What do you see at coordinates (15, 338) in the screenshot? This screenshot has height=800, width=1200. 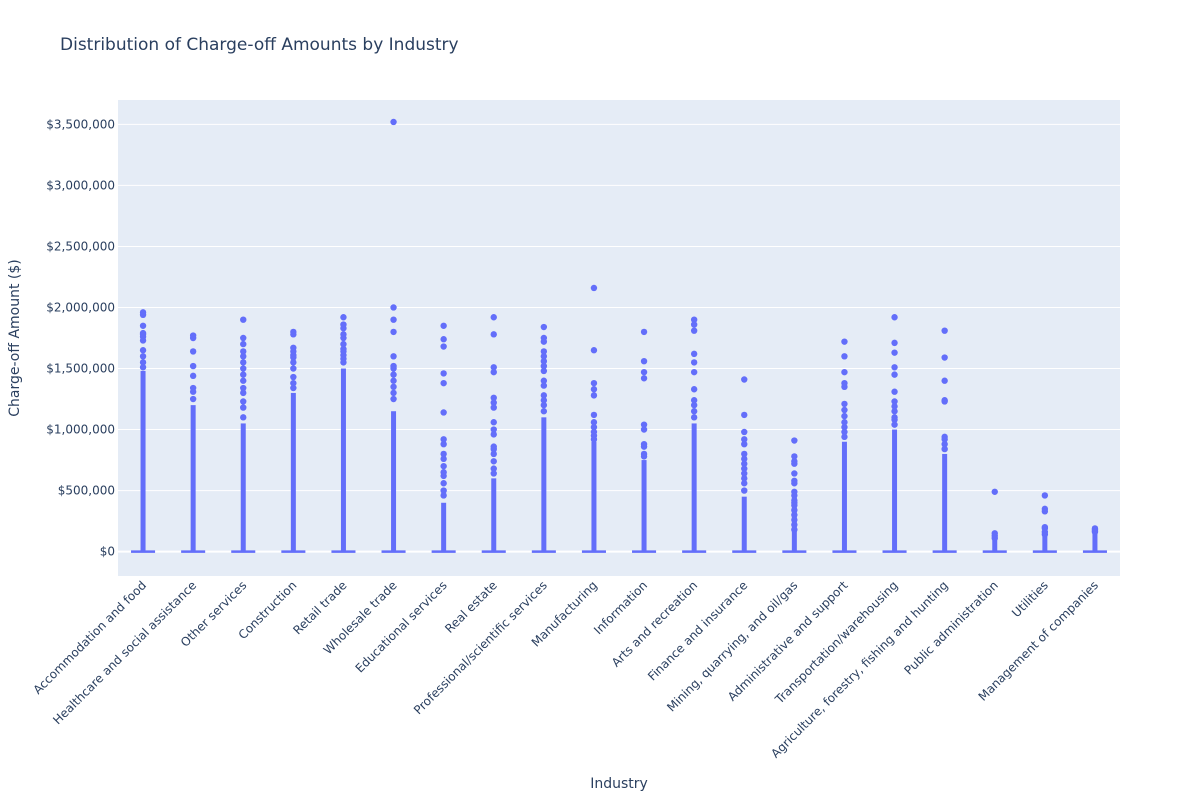 I see `y-axis-title: Charge-off Amount ($)` at bounding box center [15, 338].